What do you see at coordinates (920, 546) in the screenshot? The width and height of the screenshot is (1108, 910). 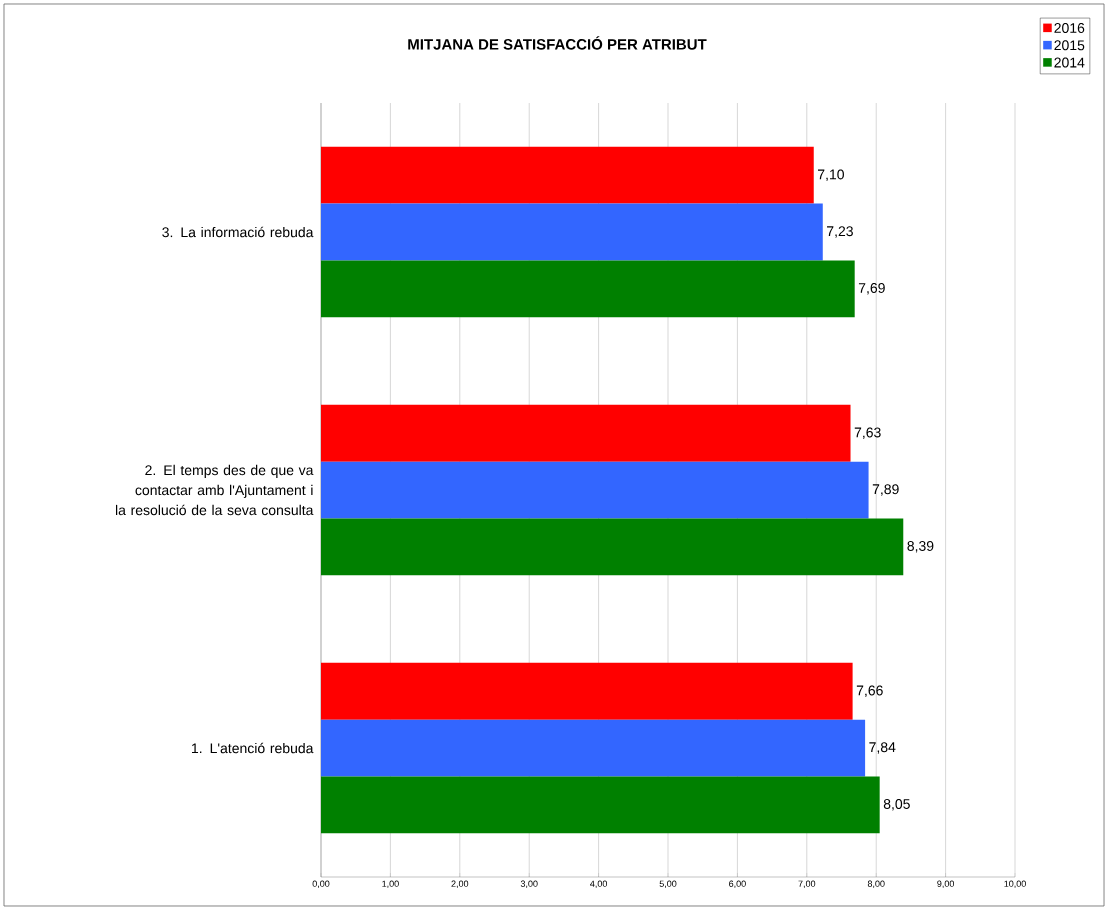 I see `data-label: 8,39` at bounding box center [920, 546].